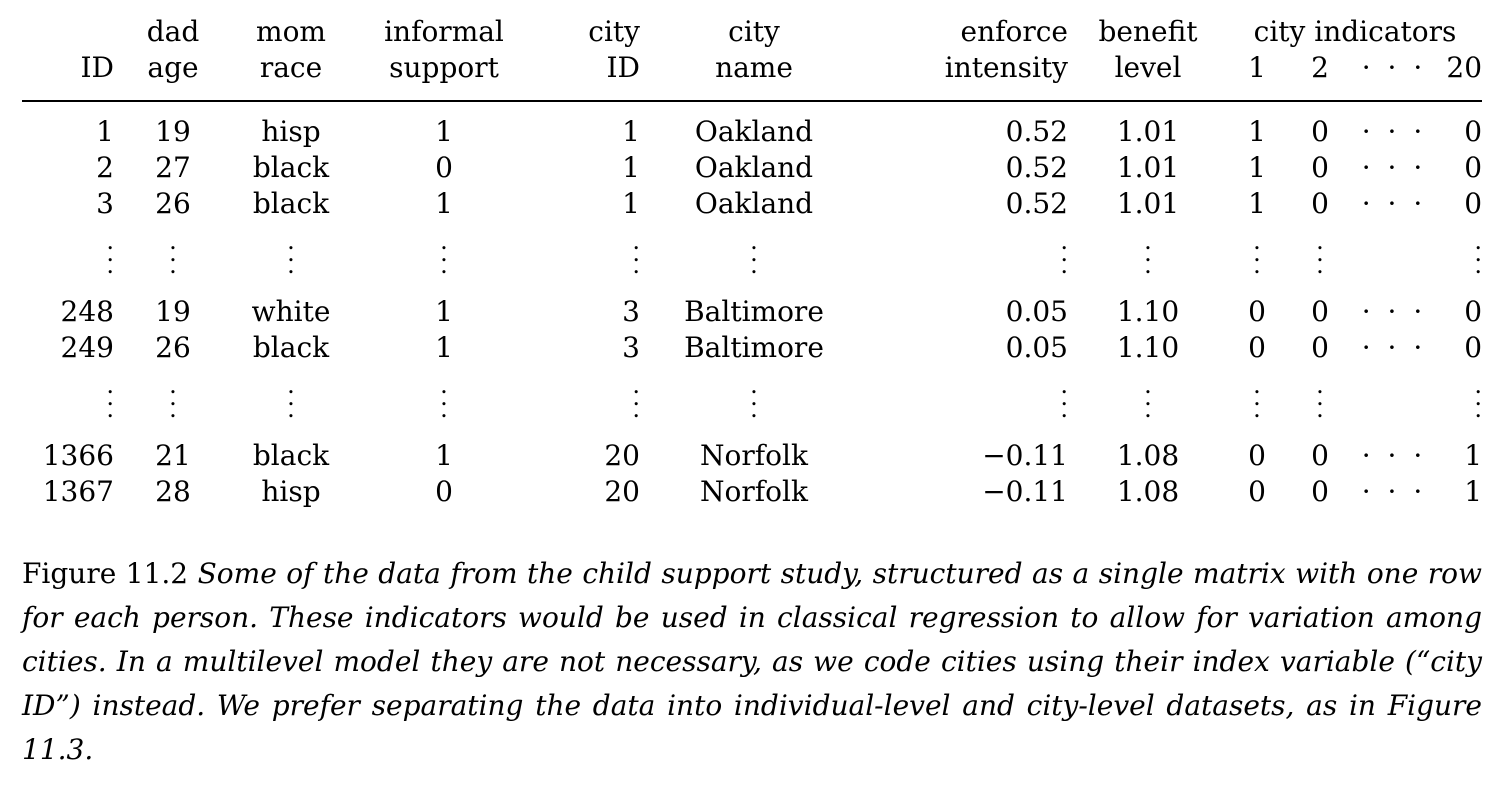 The width and height of the screenshot is (1508, 808). Describe the element at coordinates (291, 76) in the screenshot. I see `header-mom-race: race` at that location.